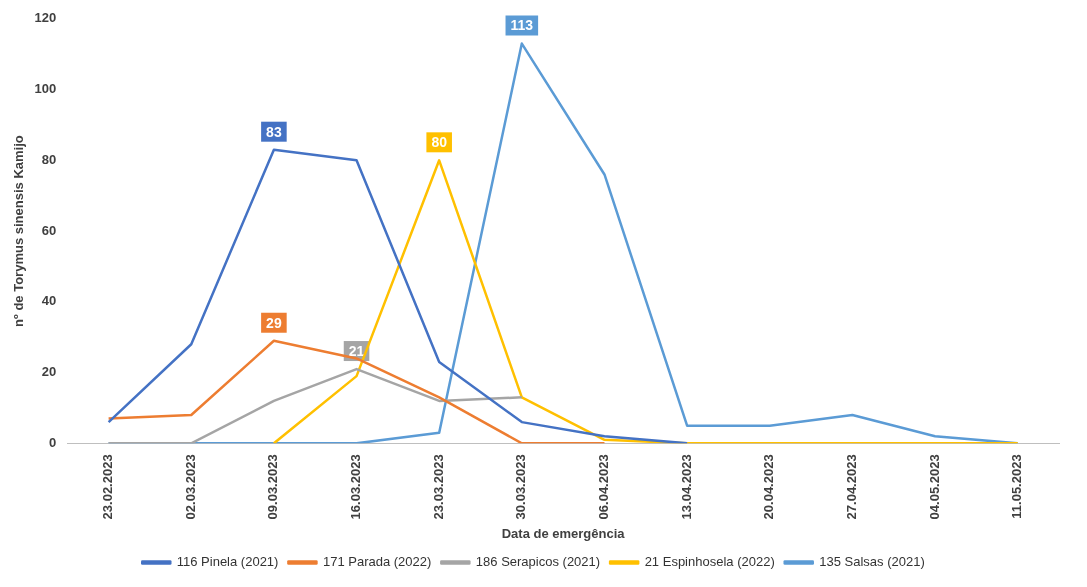  What do you see at coordinates (439, 142) in the screenshot?
I see `data-label: 80` at bounding box center [439, 142].